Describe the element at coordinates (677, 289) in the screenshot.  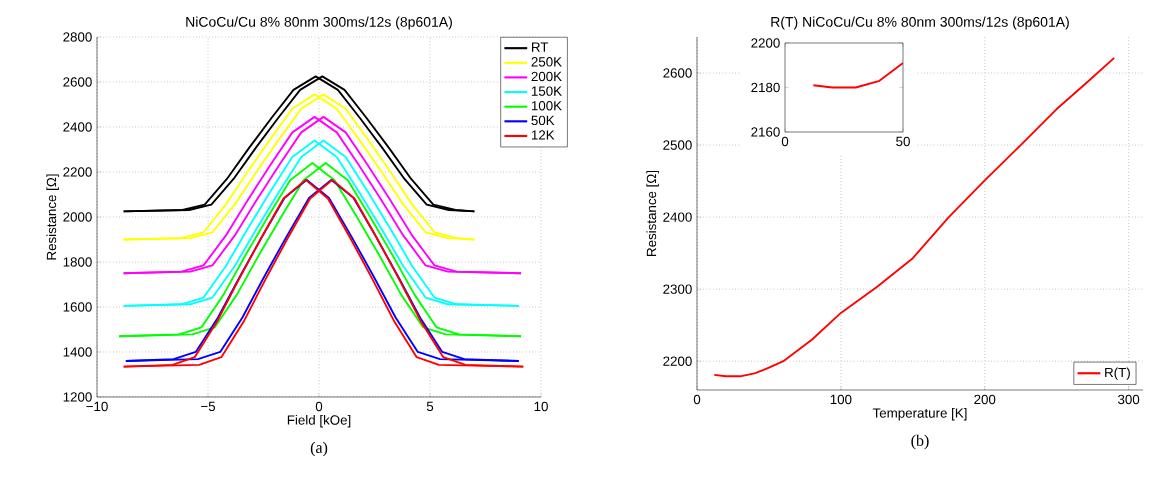
I see `y-tick-label: 2300` at that location.